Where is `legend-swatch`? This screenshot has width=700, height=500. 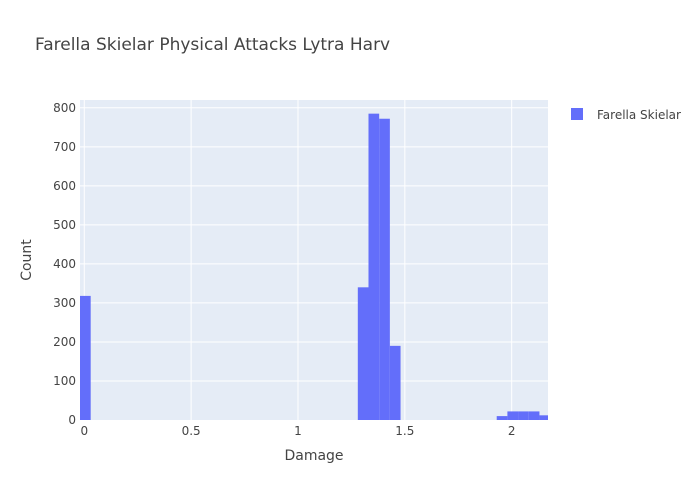
legend-swatch is located at coordinates (577, 114).